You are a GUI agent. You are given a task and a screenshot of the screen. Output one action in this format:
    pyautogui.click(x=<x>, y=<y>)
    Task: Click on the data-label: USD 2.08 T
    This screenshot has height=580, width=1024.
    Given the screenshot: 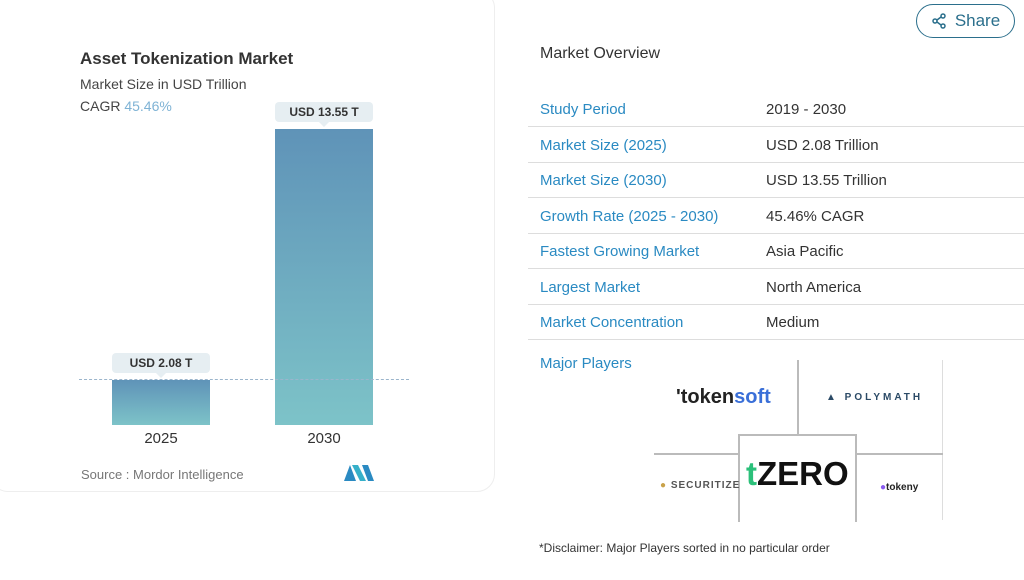 What is the action you would take?
    pyautogui.click(x=161, y=365)
    